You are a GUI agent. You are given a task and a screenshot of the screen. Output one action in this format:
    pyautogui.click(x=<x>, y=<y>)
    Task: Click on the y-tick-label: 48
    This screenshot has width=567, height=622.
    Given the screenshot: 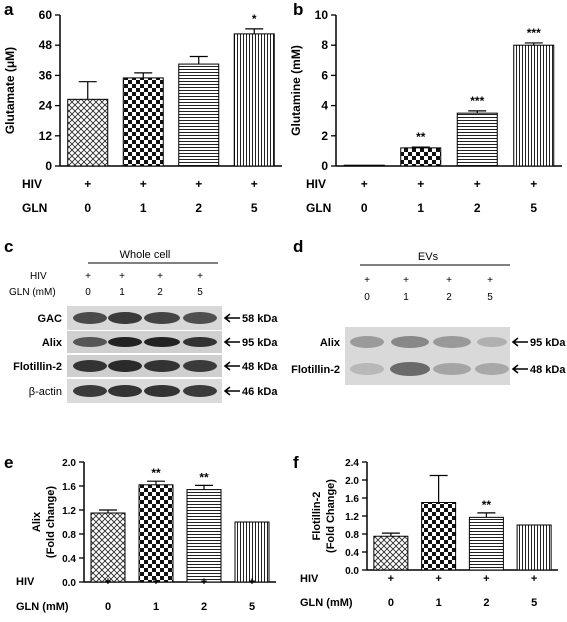 What is the action you would take?
    pyautogui.click(x=46, y=45)
    